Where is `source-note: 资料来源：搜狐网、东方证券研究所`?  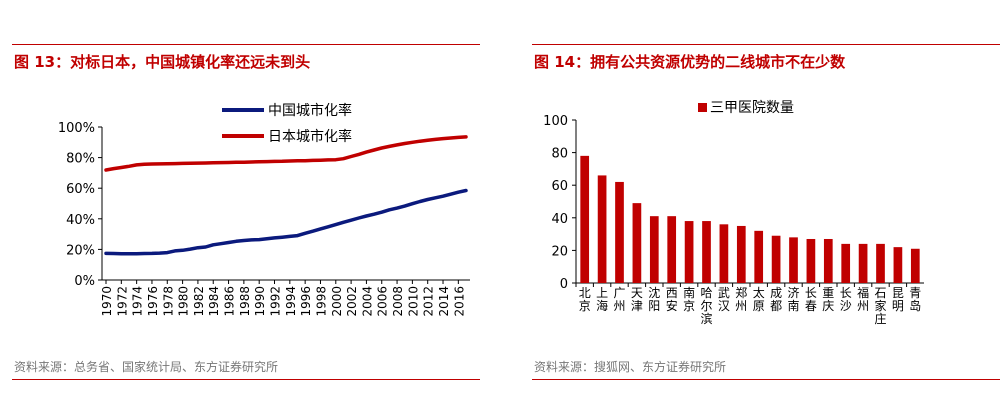
source-note: 资料来源：搜狐网、东方证券研究所 is located at coordinates (630, 367).